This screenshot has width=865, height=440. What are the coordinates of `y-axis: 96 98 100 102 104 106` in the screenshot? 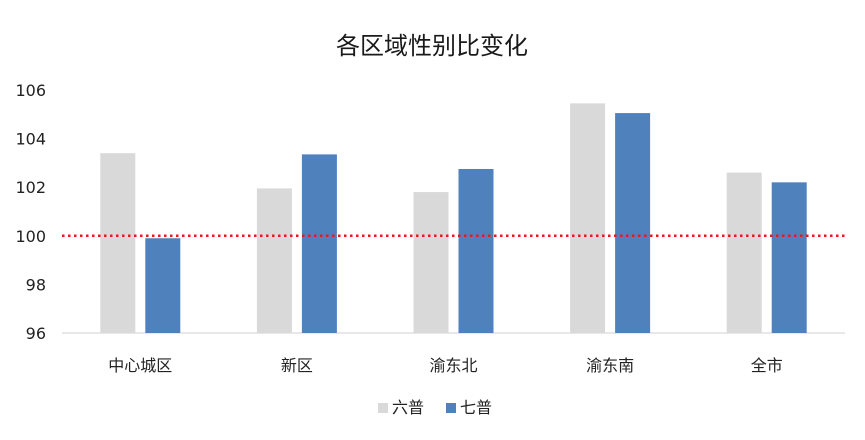 It's located at (30, 212).